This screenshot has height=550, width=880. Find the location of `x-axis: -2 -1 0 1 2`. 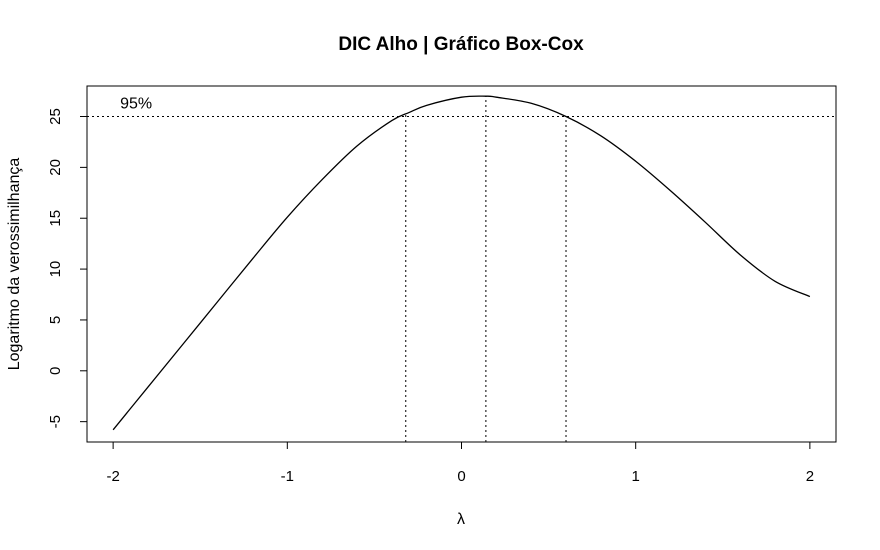

x-axis: -2 -1 0 1 2 is located at coordinates (460, 463).